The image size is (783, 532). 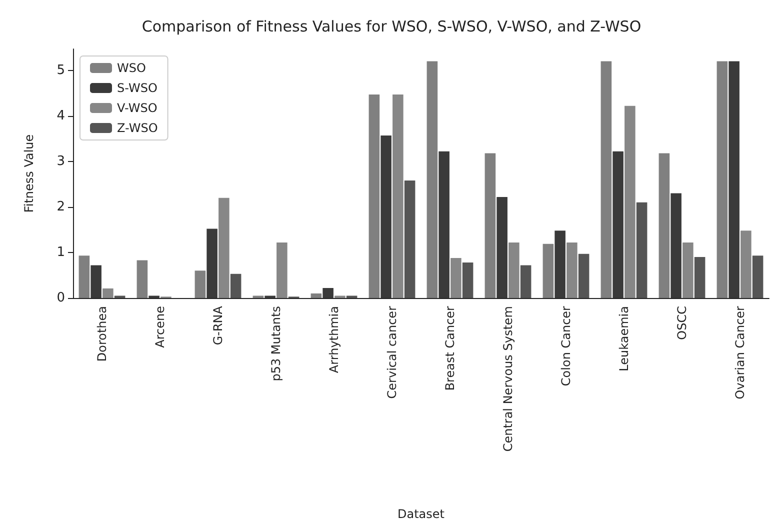 I want to click on x-tick-label: OSCC, so click(x=682, y=323).